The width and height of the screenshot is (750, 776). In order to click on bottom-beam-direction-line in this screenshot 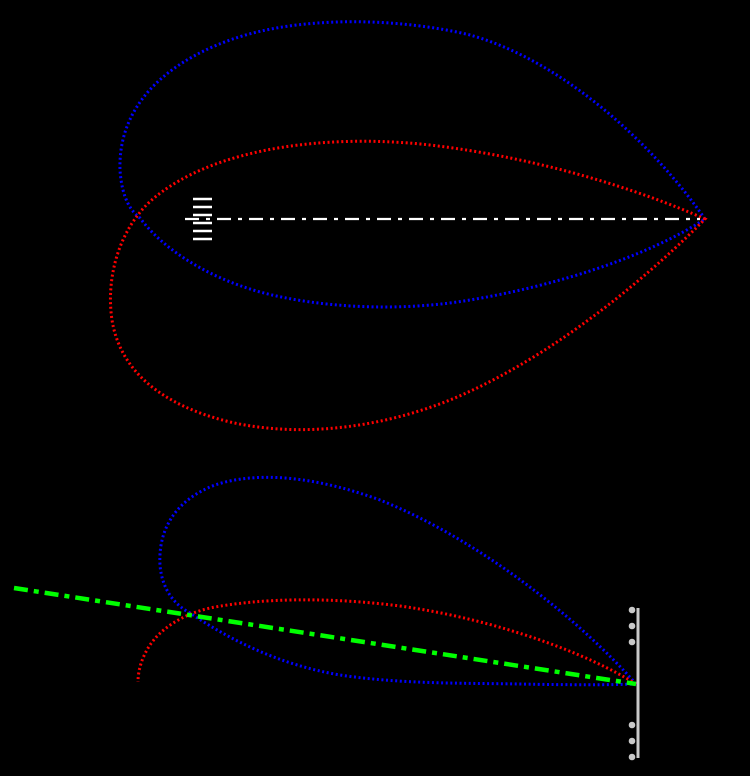, I will do `click(325, 636)`.